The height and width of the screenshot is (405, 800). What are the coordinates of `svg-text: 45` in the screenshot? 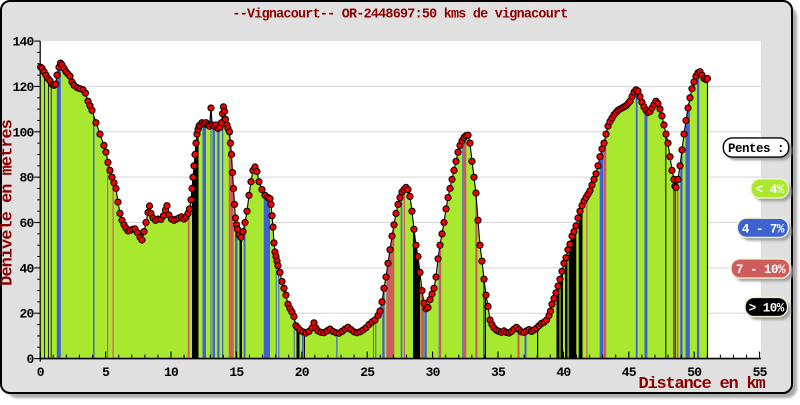 It's located at (629, 372).